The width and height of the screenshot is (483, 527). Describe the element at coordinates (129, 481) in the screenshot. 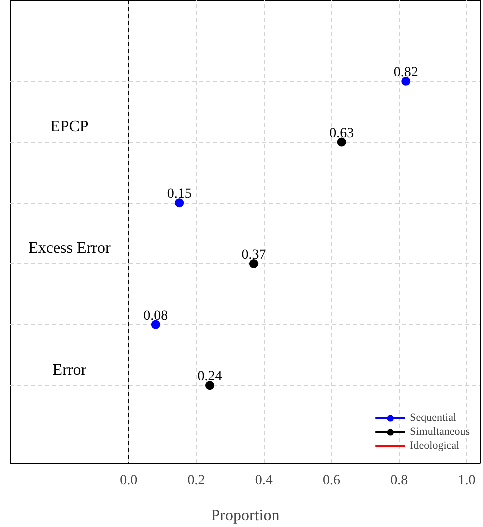

I see `x-tick-label: 0.0` at that location.